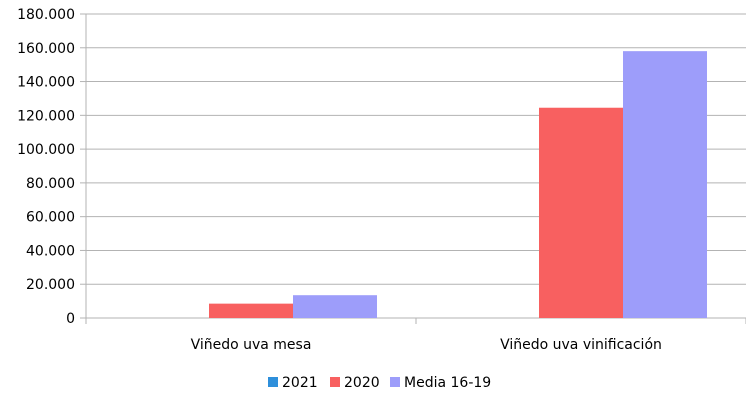  What do you see at coordinates (50, 251) in the screenshot?
I see `y-tick-label: 40.000` at bounding box center [50, 251].